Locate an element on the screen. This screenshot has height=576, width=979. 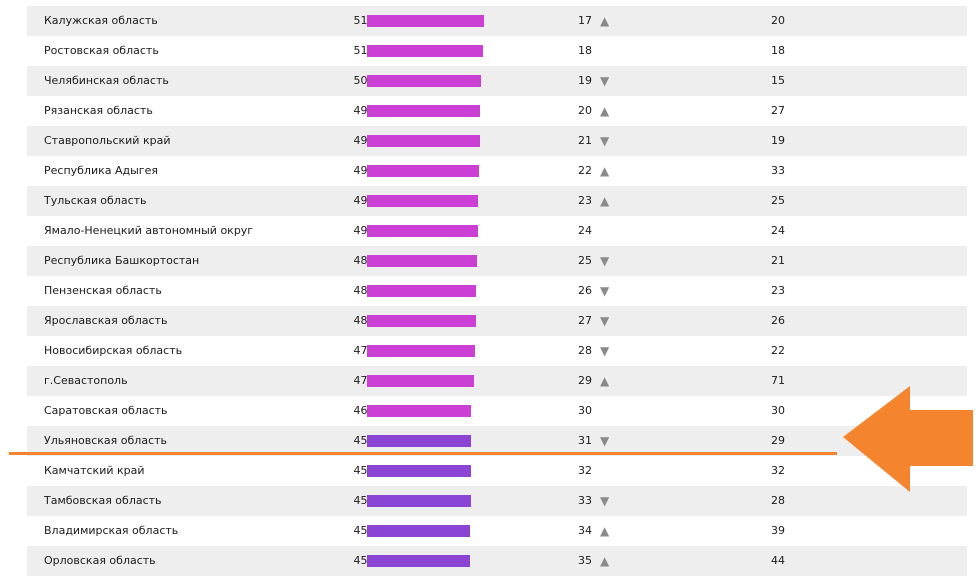
table-row: Ставропольский край49,8521▼19 is located at coordinates (497, 141).